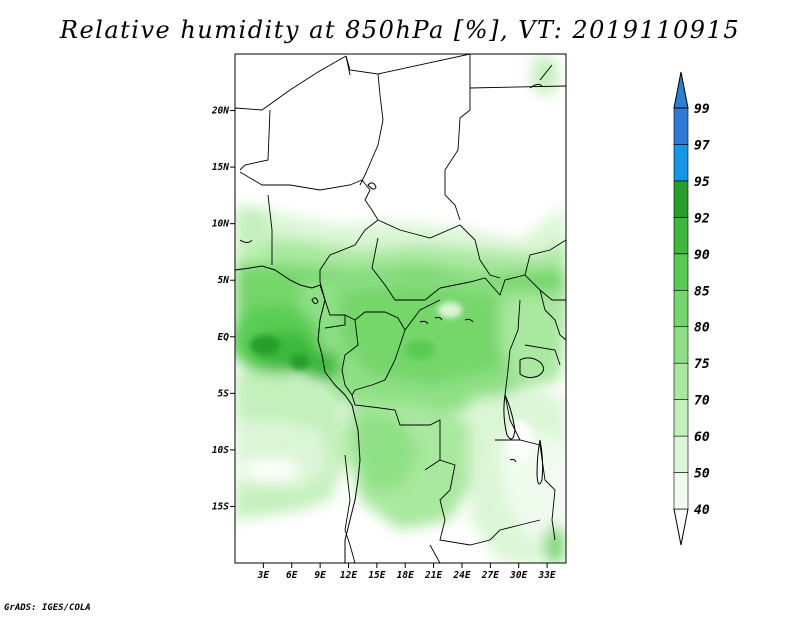 This screenshot has width=800, height=618. I want to click on lat-tick-label: 10N, so click(220, 224).